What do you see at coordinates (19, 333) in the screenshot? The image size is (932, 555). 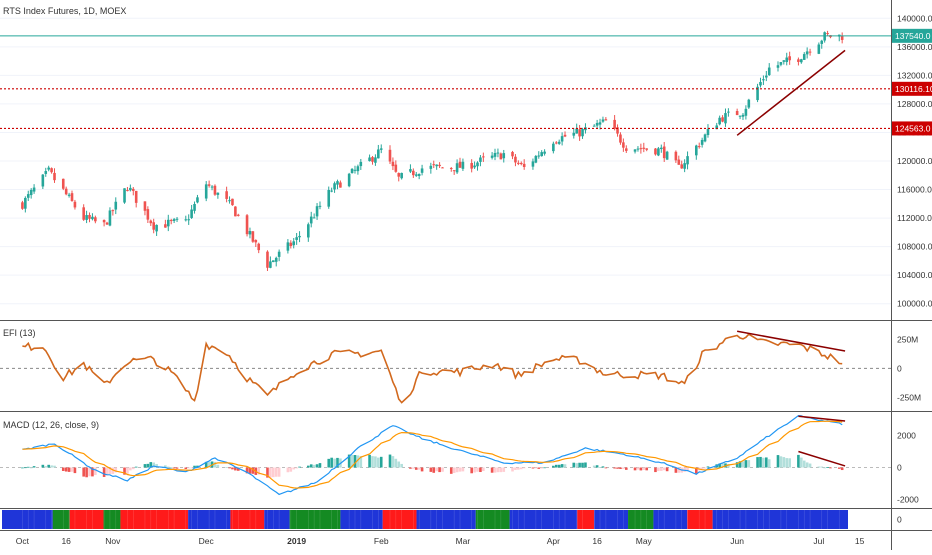 I see `efi-title: EFI (13)` at bounding box center [19, 333].